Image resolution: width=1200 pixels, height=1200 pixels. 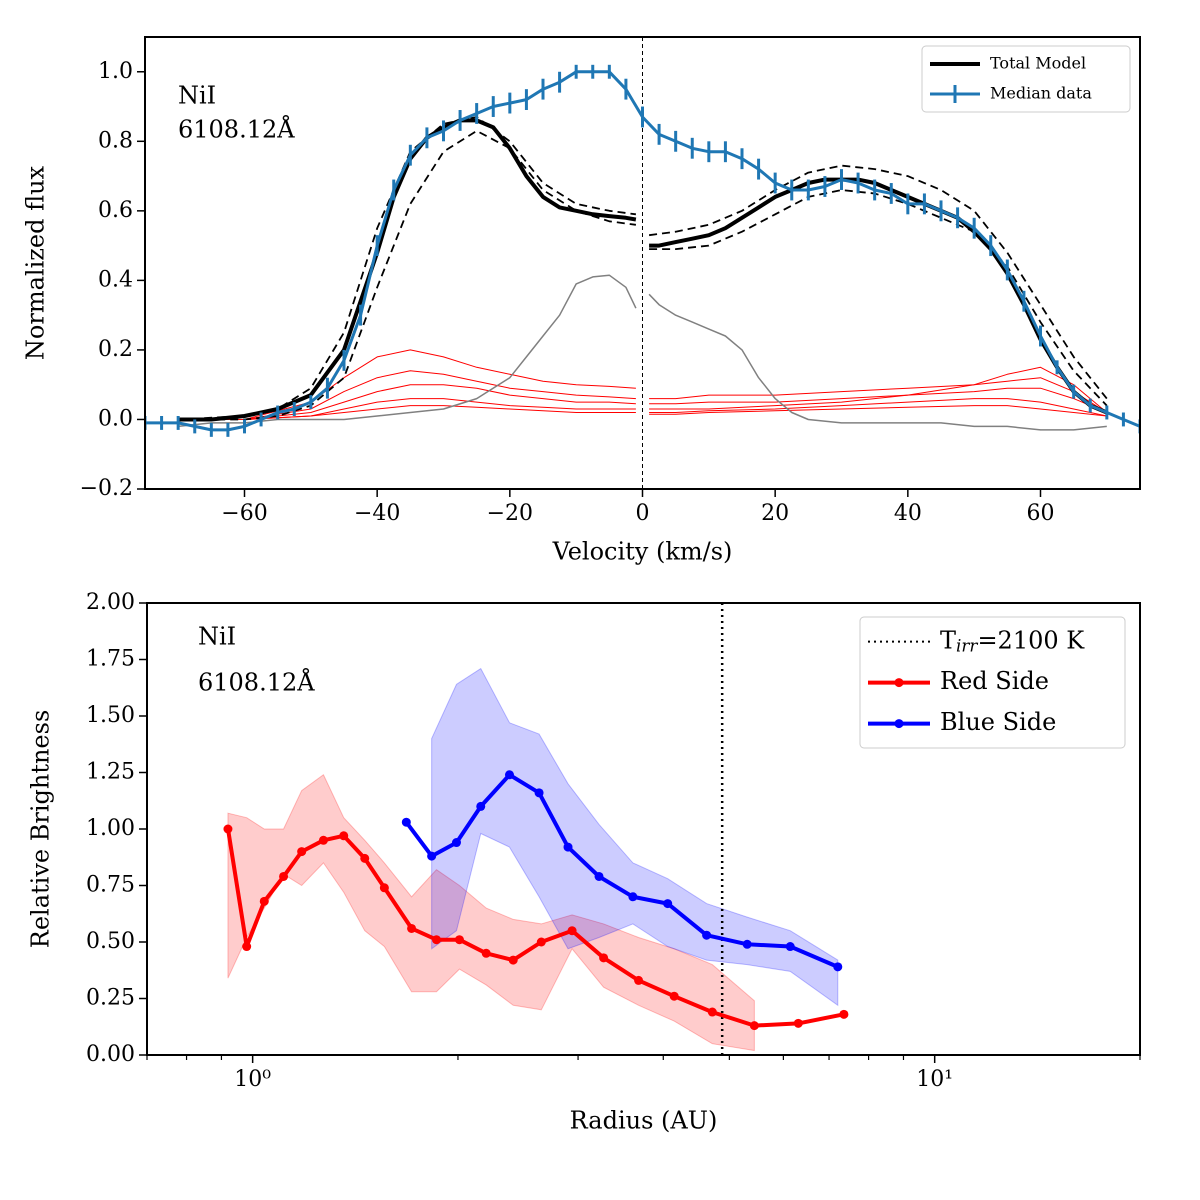 I want to click on x-axis-label: Radius (AU), so click(x=644, y=1121).